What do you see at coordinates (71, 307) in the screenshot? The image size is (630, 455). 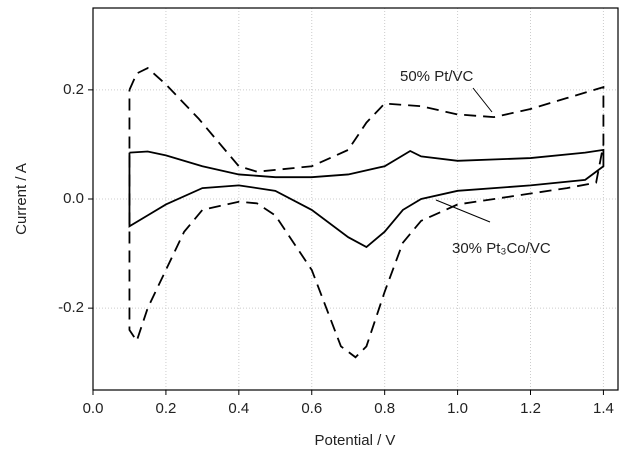 I see `y-tick-label: -0.2` at bounding box center [71, 307].